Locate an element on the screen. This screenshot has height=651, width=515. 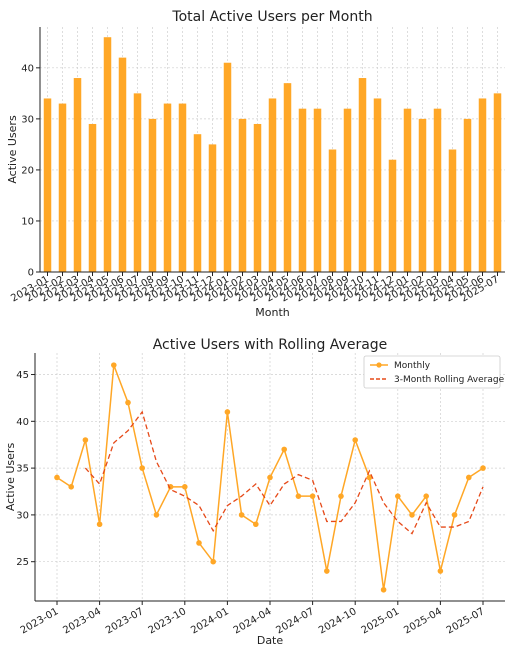
series-line-rolling-average is located at coordinates (284, 472).